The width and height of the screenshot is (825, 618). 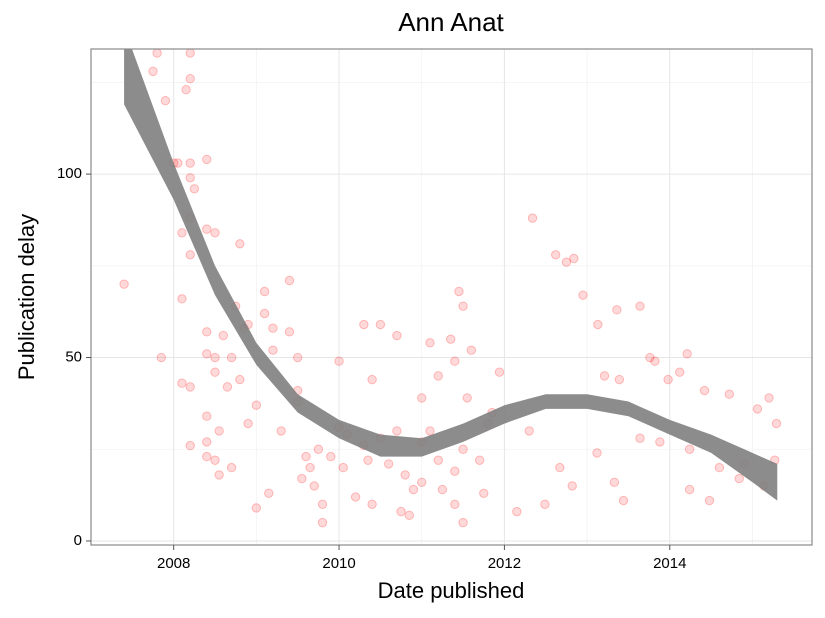 What do you see at coordinates (338, 563) in the screenshot?
I see `x-tick-label: 2010` at bounding box center [338, 563].